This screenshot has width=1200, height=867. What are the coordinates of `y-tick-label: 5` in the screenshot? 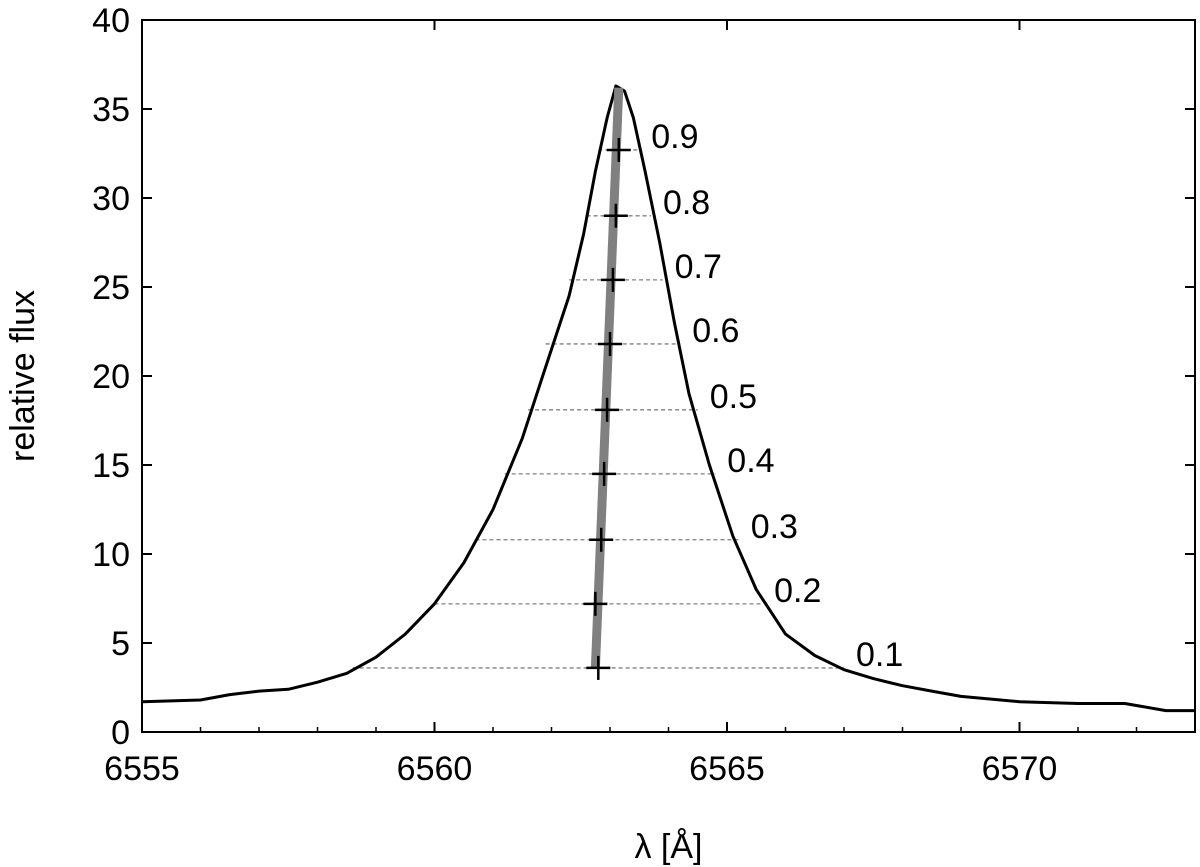 It's located at (120, 644).